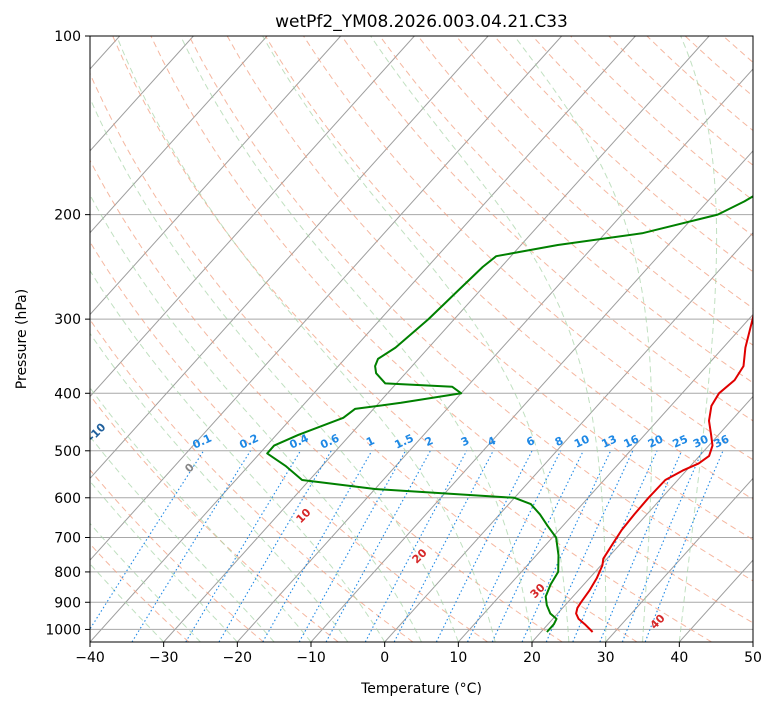  Describe the element at coordinates (384, 658) in the screenshot. I see `x-tick-label: 0` at that location.